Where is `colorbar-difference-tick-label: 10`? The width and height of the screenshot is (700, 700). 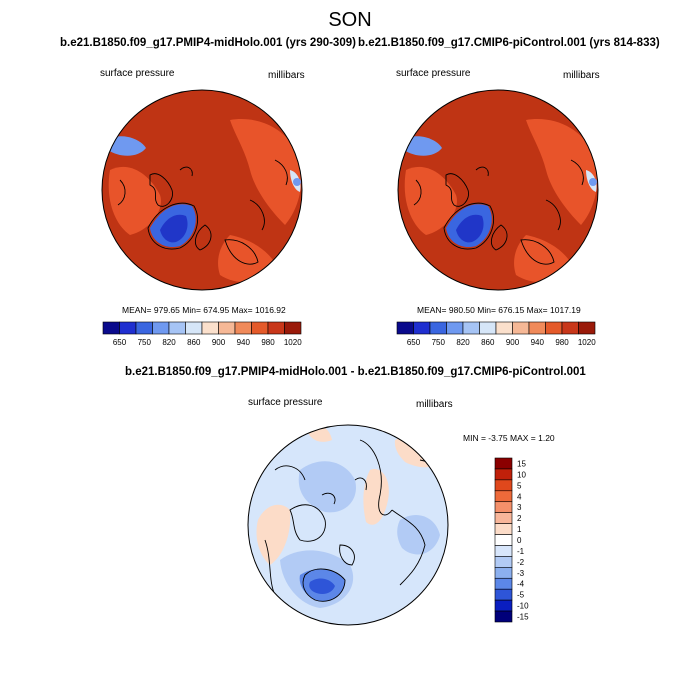 colorbar-difference-tick-label: 10 is located at coordinates (521, 474).